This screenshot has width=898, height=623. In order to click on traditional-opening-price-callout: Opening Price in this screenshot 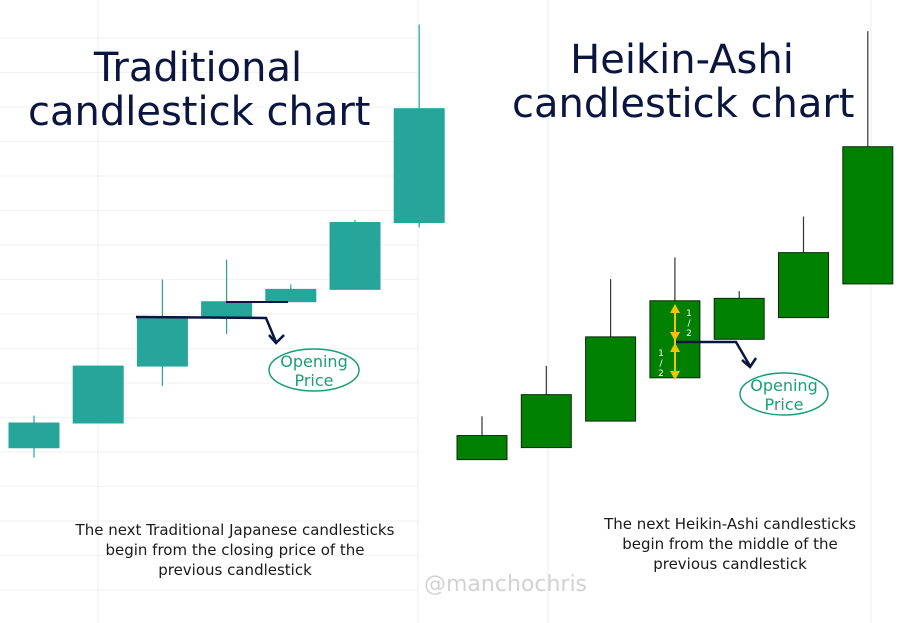, I will do `click(314, 370)`.